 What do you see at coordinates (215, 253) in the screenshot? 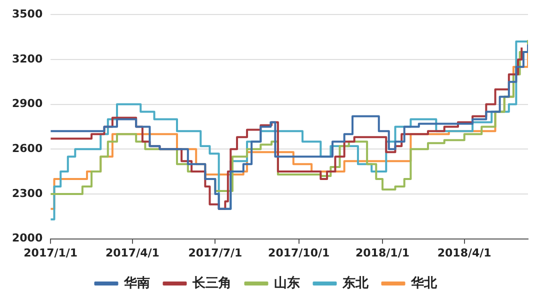
I see `x-tick-label: 2017/7/1` at bounding box center [215, 253].